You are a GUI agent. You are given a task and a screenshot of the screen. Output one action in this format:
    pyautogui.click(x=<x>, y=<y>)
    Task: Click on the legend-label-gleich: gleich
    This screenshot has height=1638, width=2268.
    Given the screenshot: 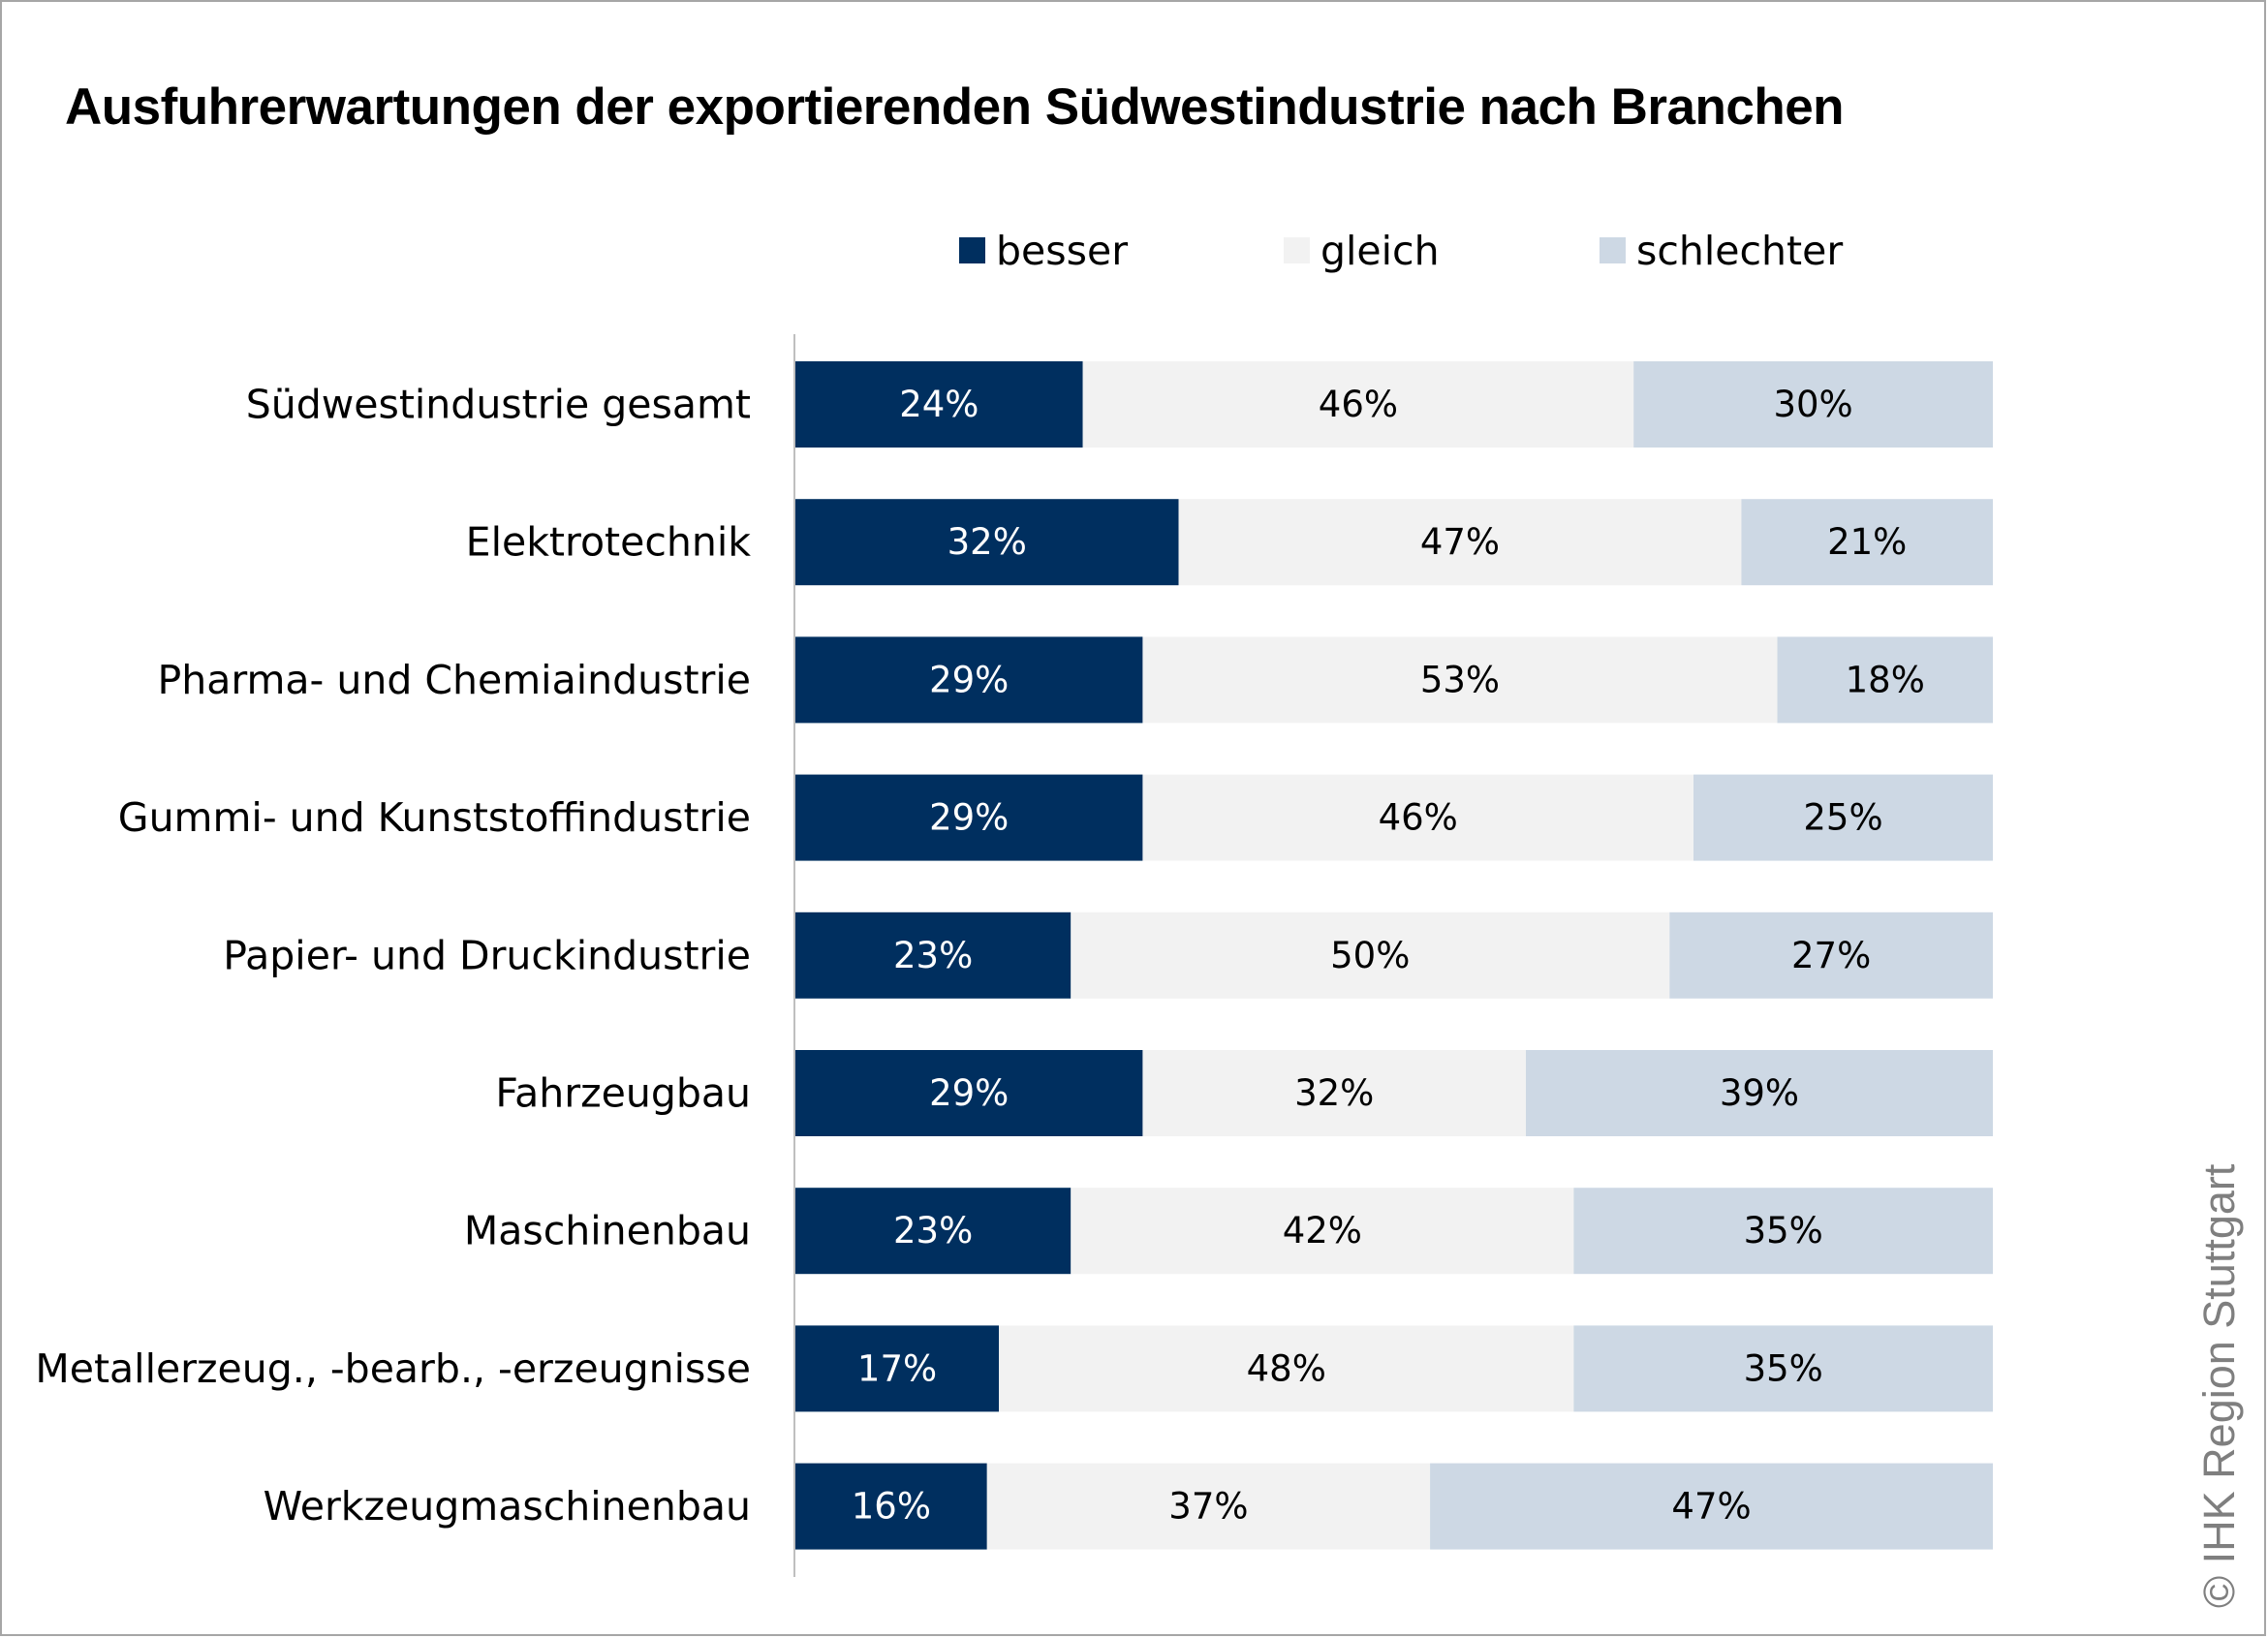 What is the action you would take?
    pyautogui.click(x=1380, y=251)
    